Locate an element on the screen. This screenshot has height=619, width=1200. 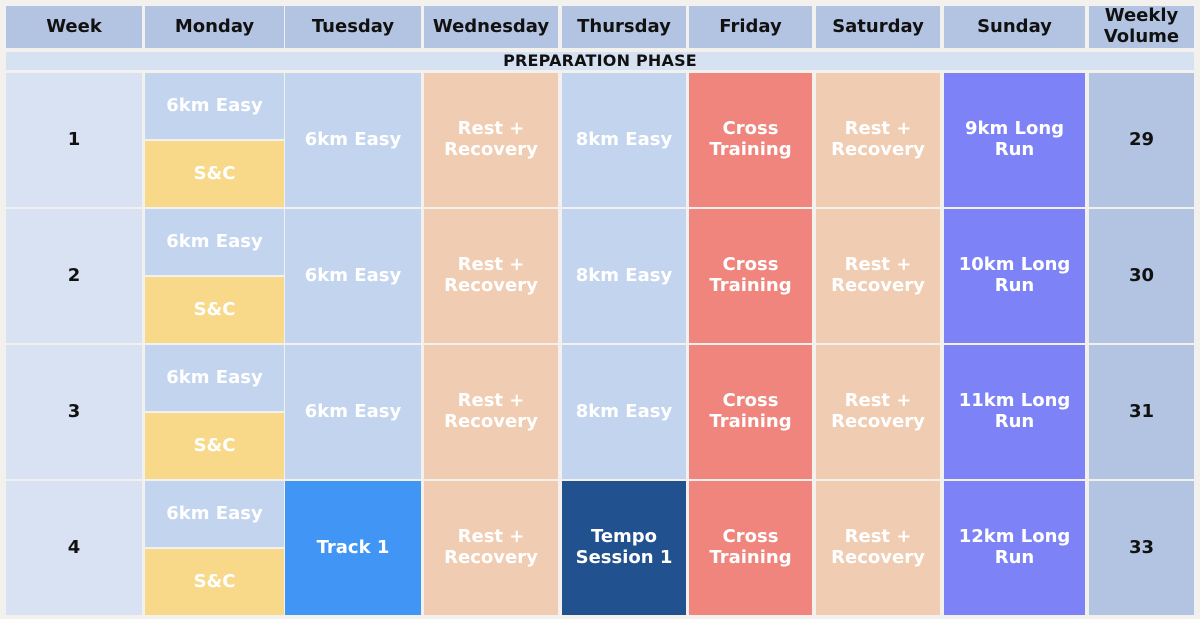
thursday-session: Tempo Session 1 is located at coordinates (624, 548).